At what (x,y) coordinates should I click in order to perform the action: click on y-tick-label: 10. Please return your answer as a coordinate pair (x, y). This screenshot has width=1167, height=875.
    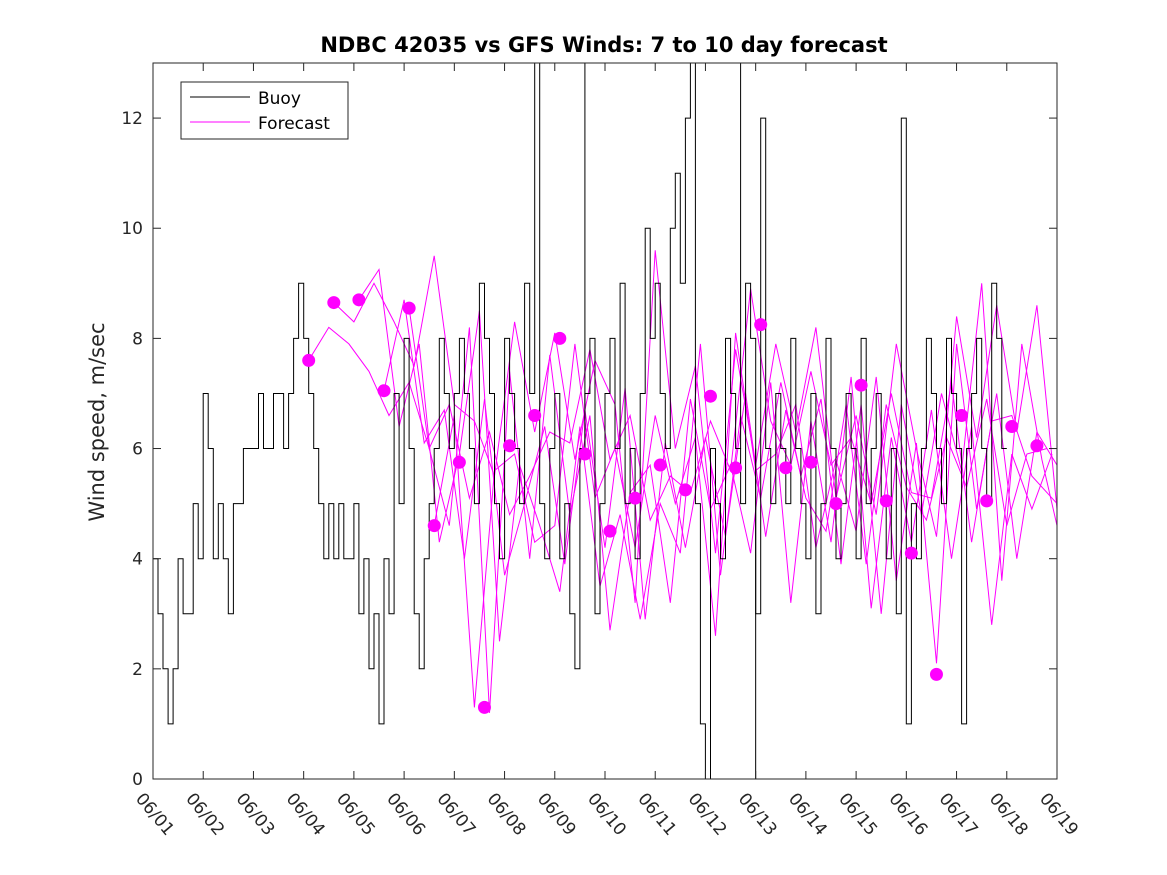
    Looking at the image, I should click on (132, 229).